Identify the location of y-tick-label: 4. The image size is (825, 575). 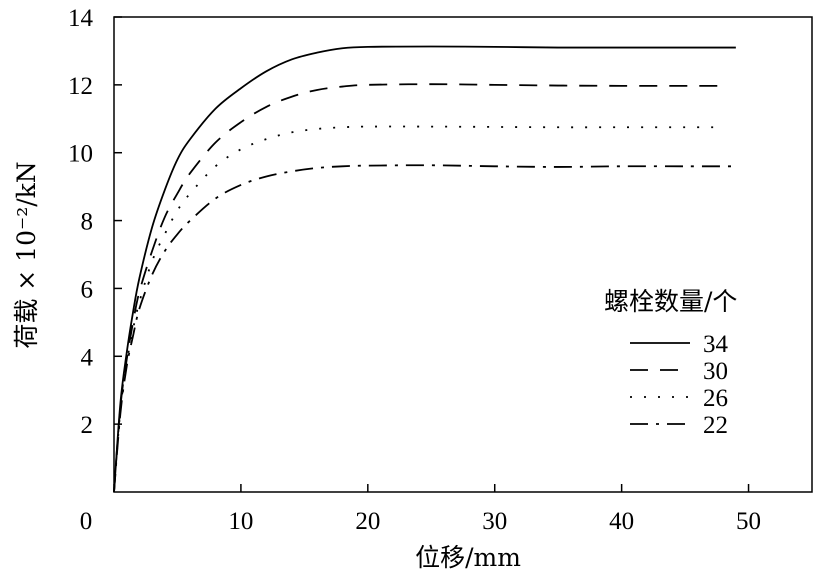
(87, 357).